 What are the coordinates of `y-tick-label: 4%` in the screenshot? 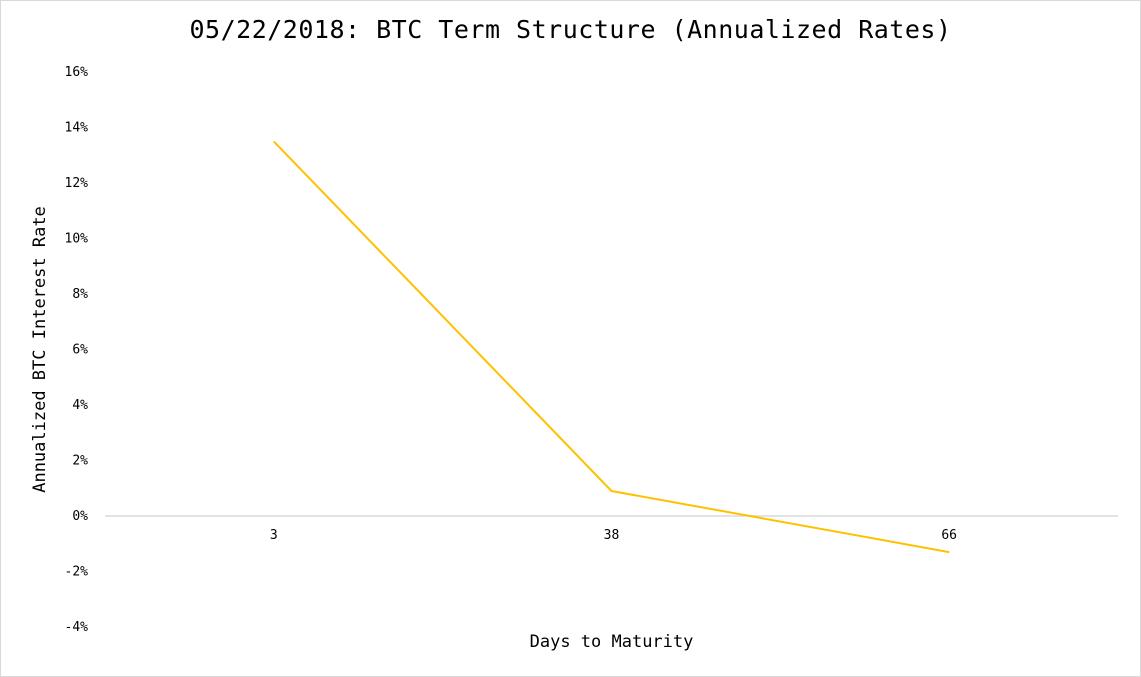 It's located at (80, 405).